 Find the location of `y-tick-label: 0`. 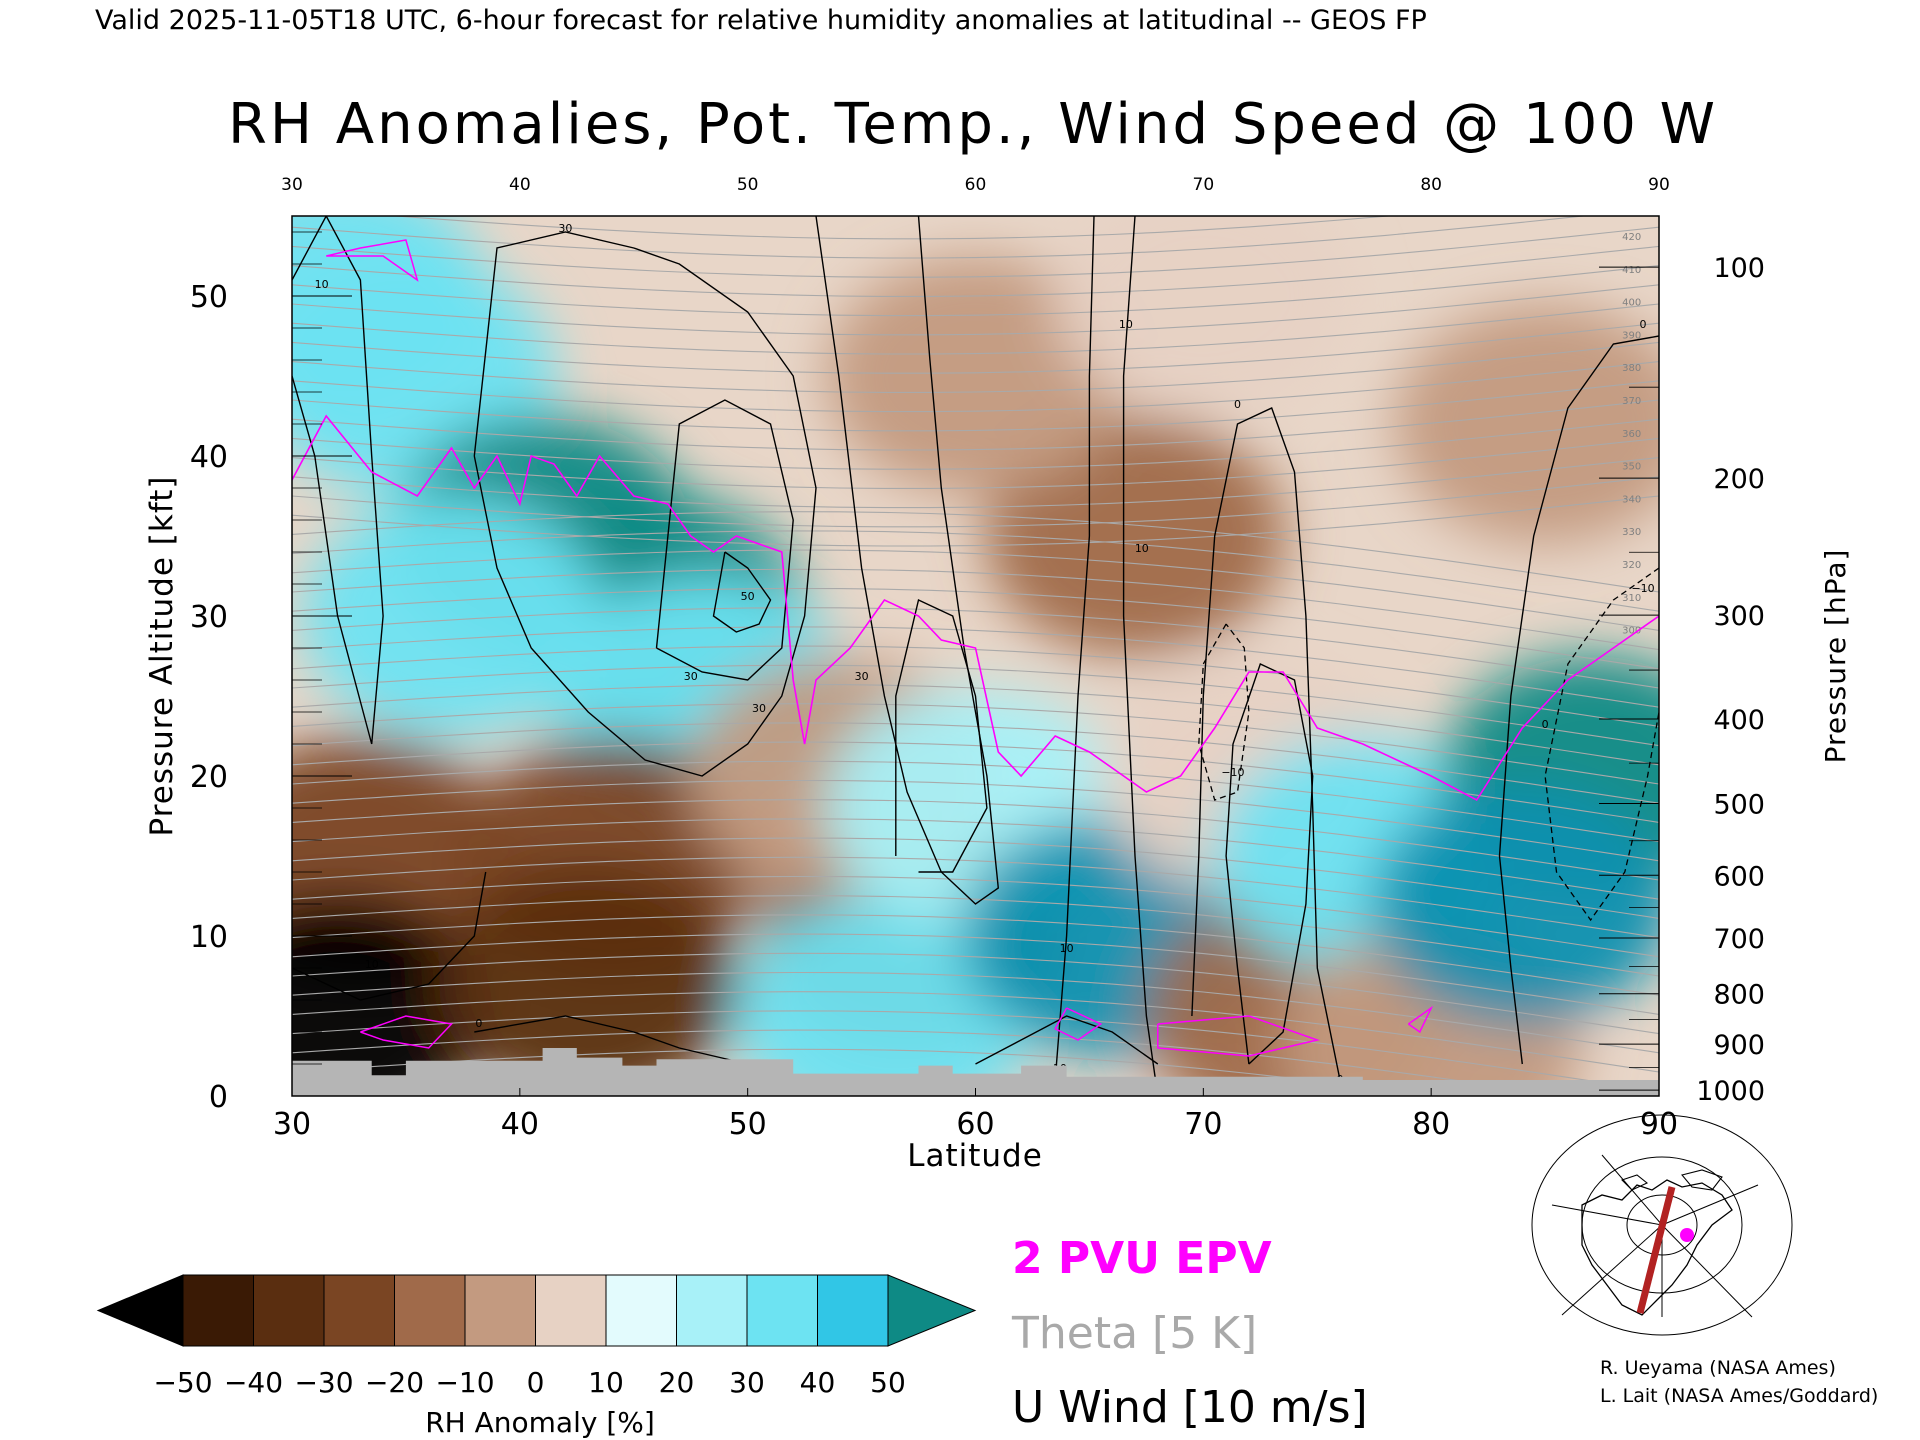

y-tick-label: 0 is located at coordinates (218, 1097).